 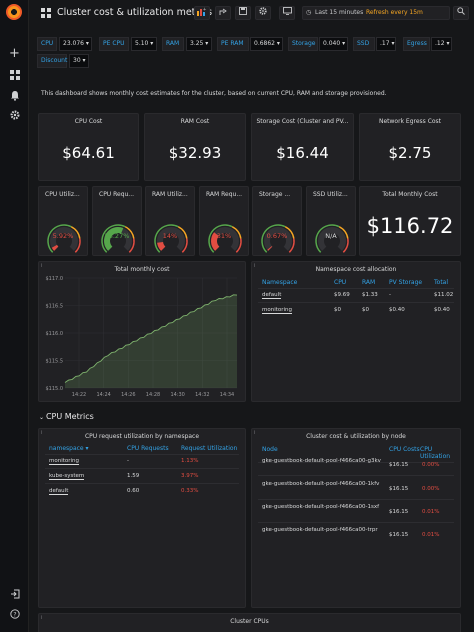 I want to click on add-panel-button: +, so click(x=202, y=13).